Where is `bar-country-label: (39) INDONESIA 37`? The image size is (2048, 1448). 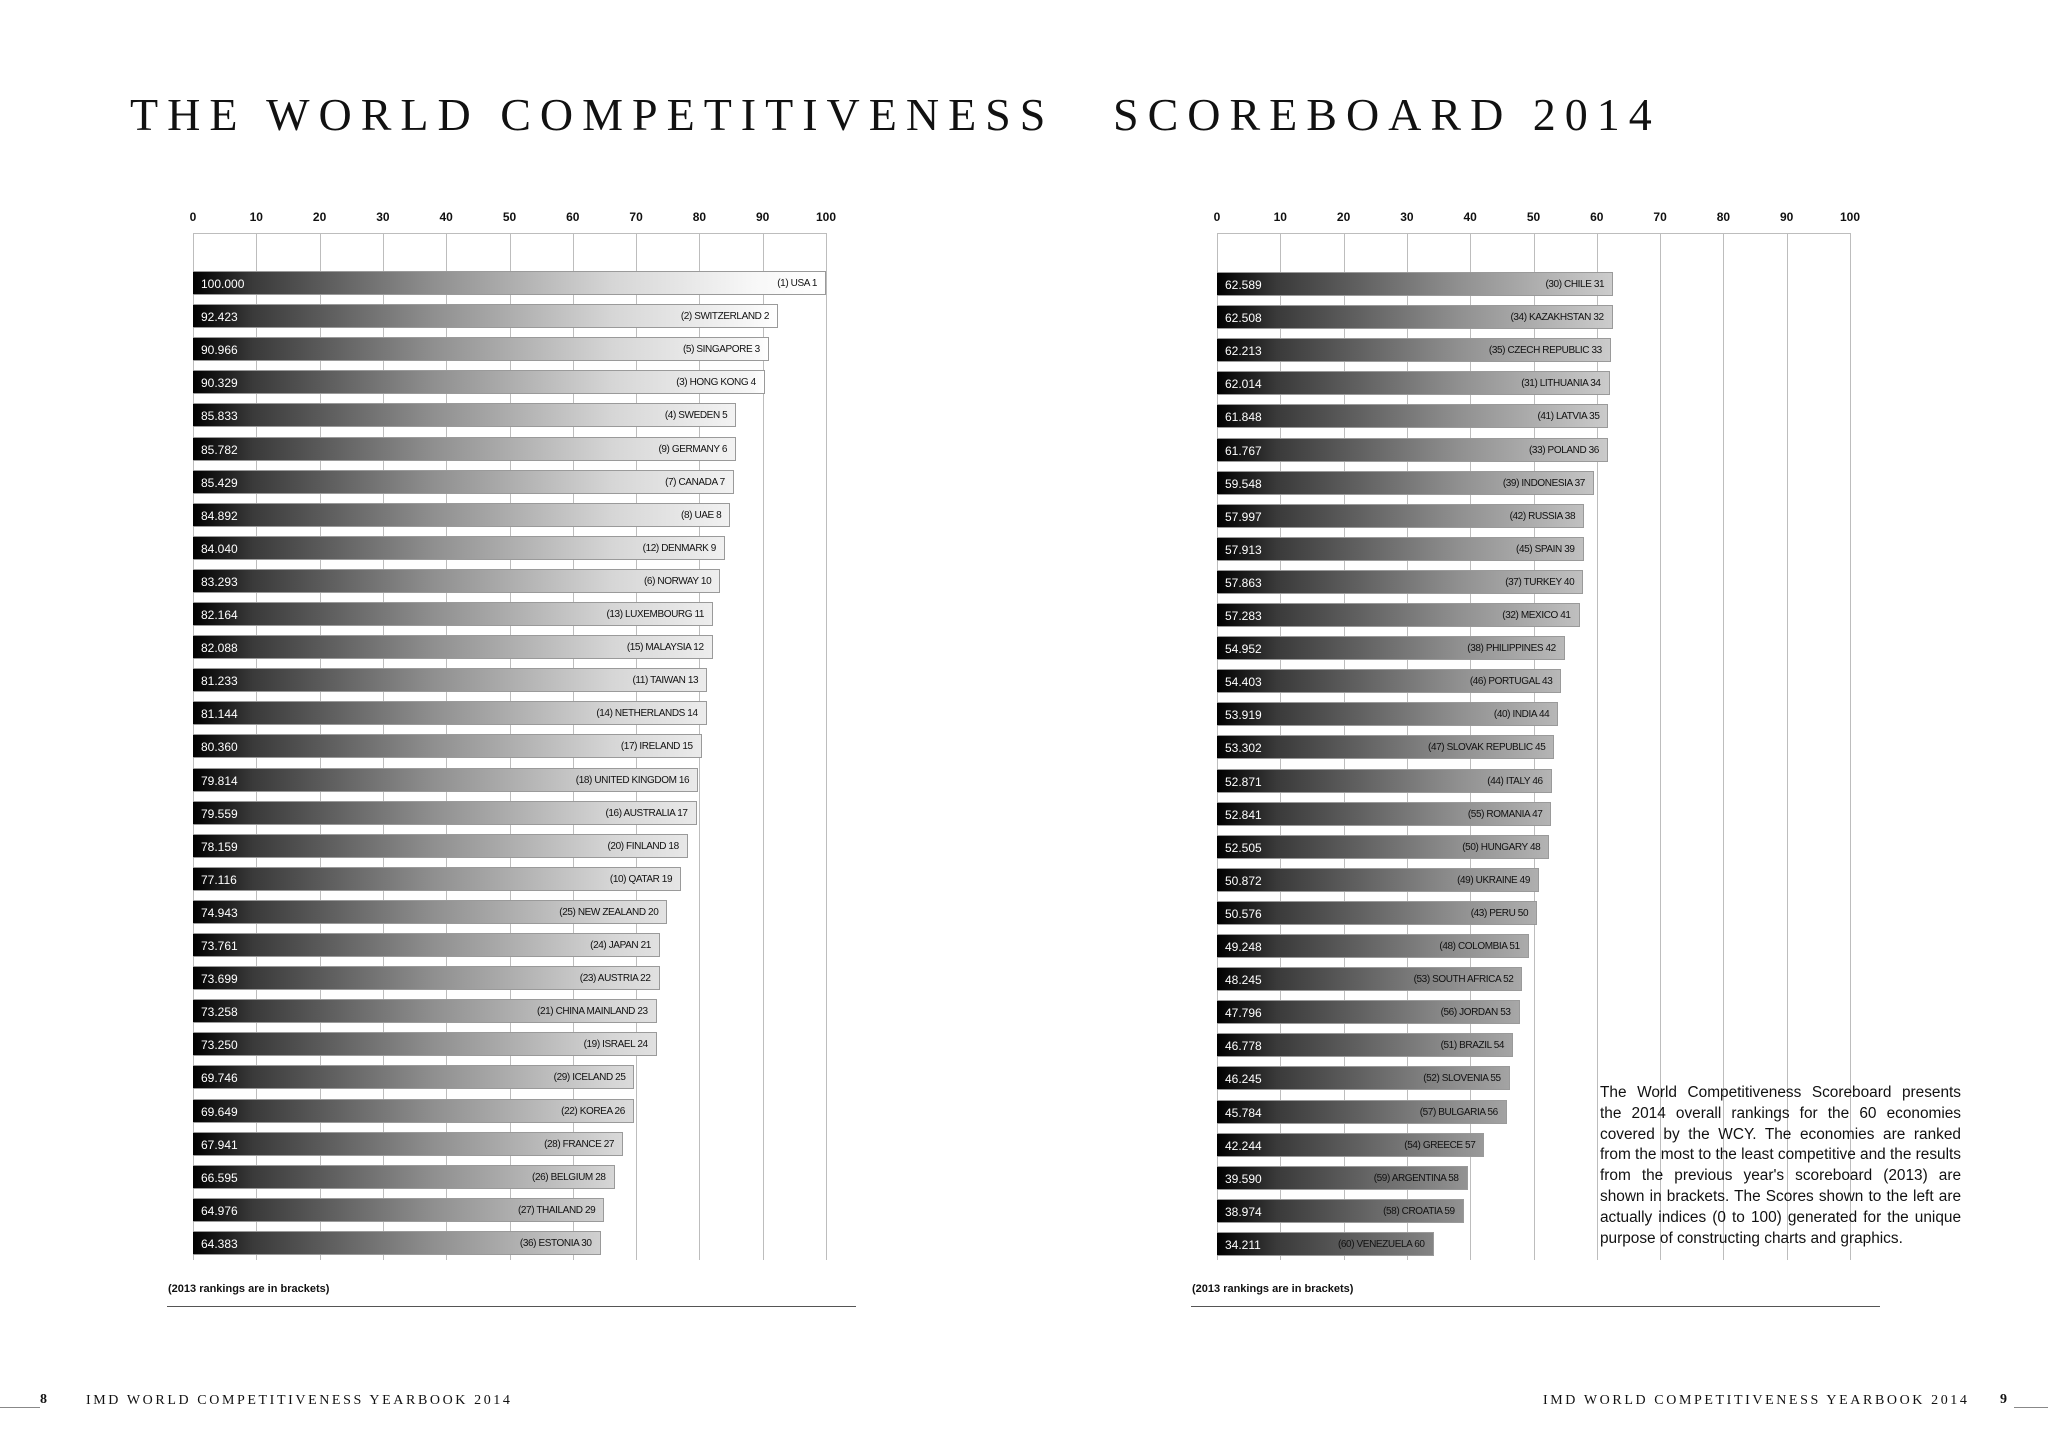 bar-country-label: (39) INDONESIA 37 is located at coordinates (1544, 483).